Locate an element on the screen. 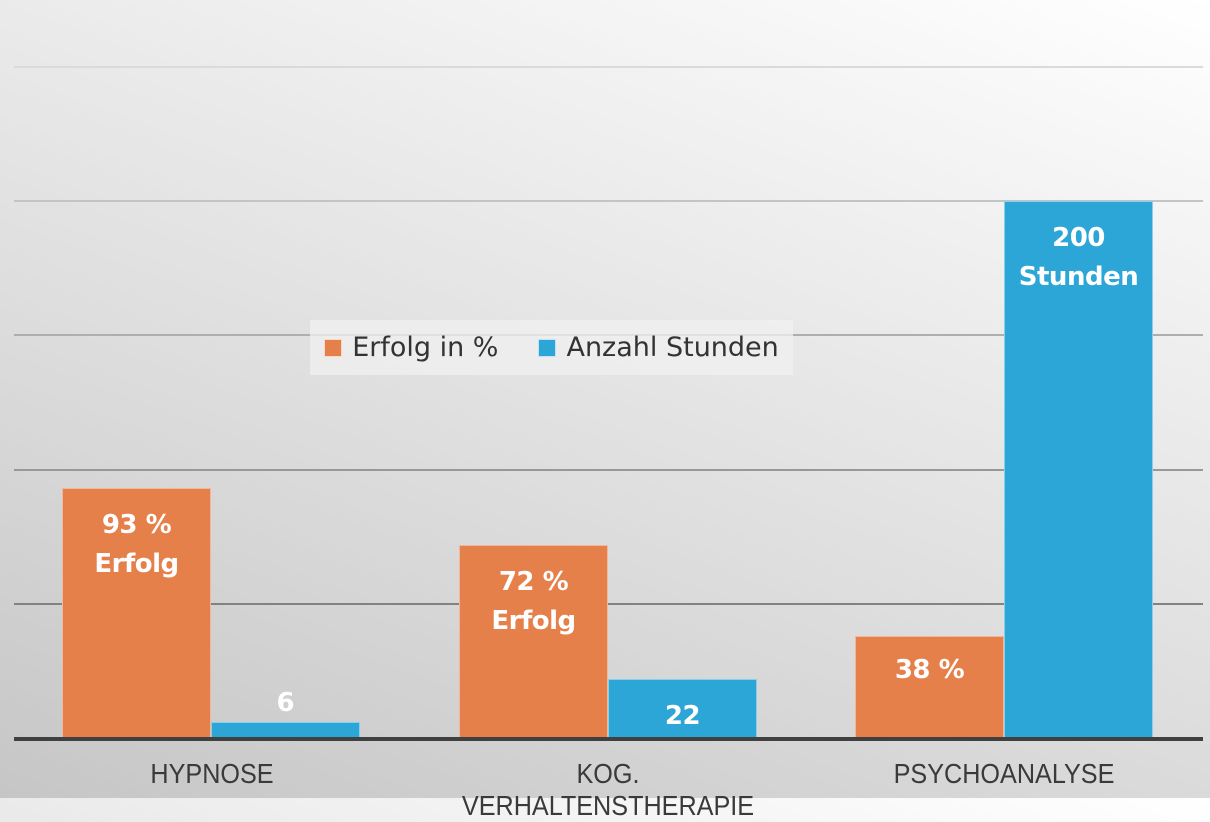  data-label: 200 Stunden is located at coordinates (1078, 258).